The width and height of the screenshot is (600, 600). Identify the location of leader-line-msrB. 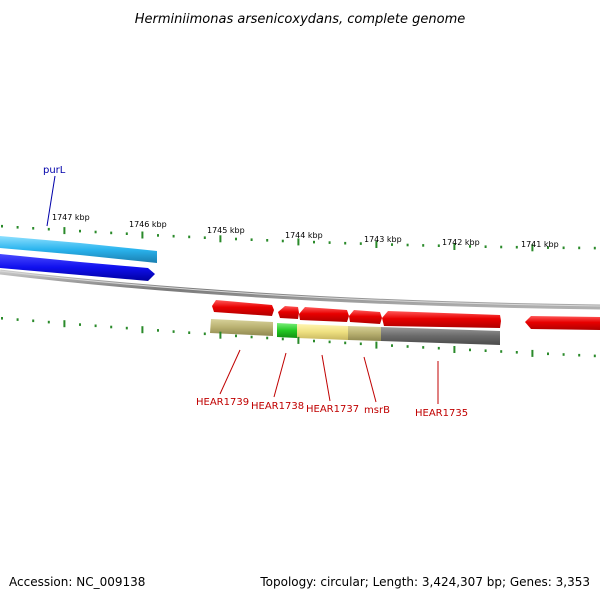
(370, 379).